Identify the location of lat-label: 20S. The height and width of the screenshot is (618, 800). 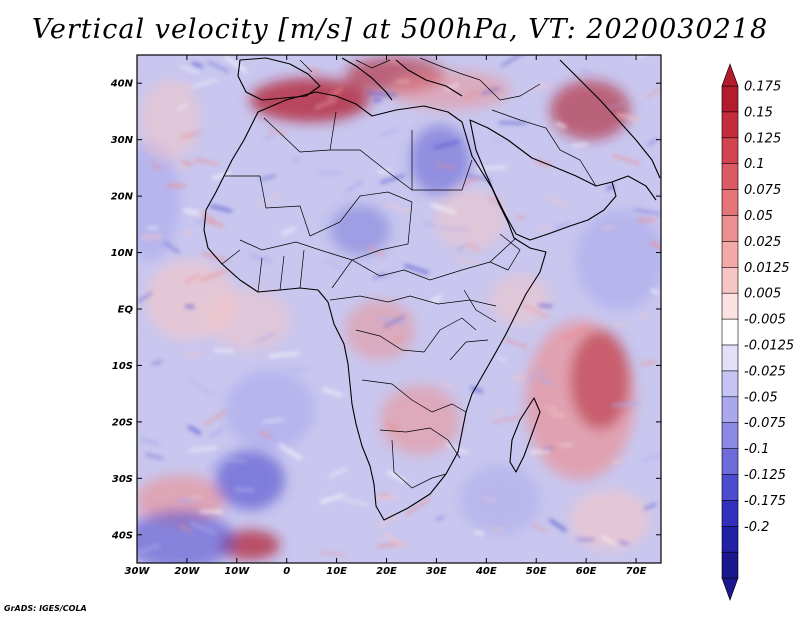
(122, 422).